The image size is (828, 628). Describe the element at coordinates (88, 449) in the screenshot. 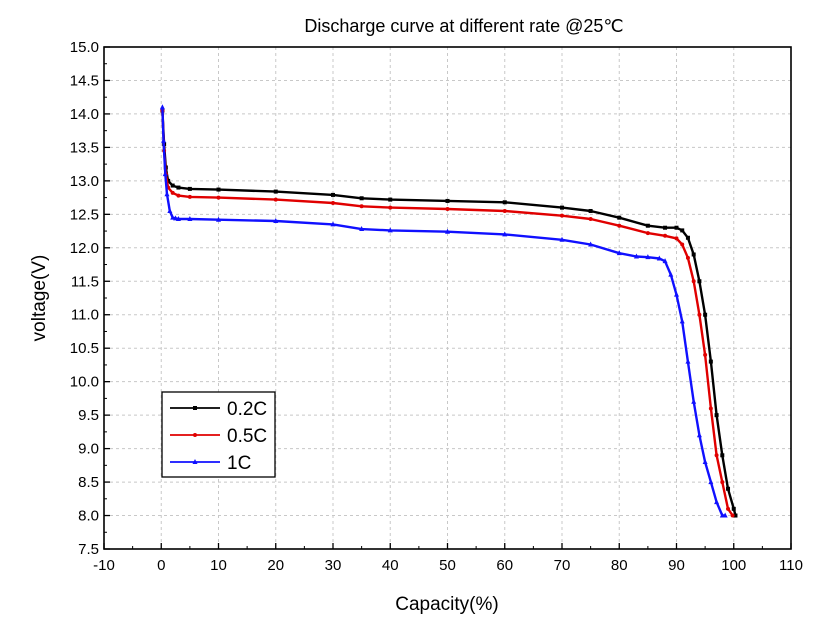

I see `y-tick-label: 9.0` at that location.